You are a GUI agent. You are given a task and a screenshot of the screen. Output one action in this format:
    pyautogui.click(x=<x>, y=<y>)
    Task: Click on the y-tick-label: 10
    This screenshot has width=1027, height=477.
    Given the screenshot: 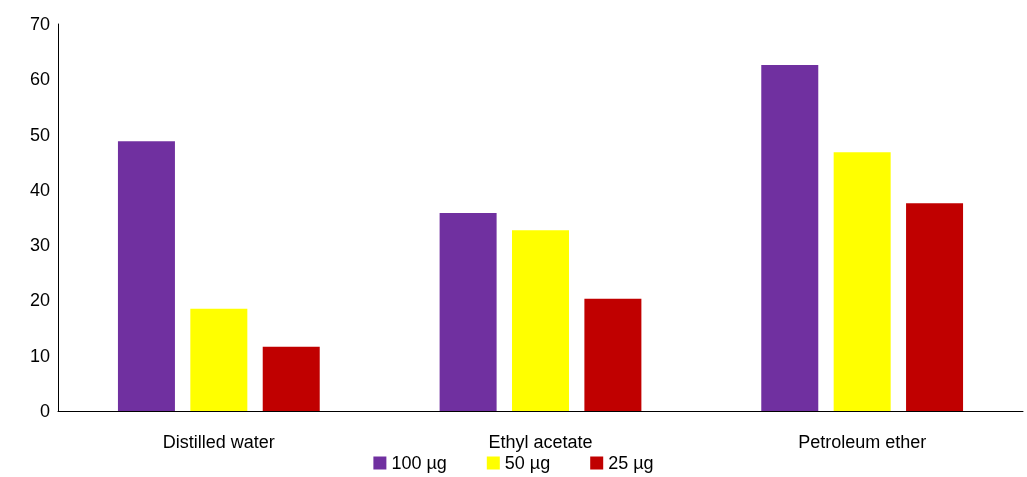 What is the action you would take?
    pyautogui.click(x=39, y=355)
    